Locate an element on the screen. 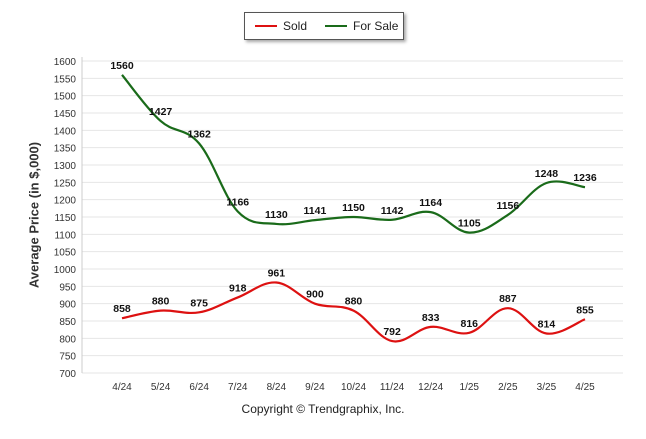  y-tick-label: 800 is located at coordinates (67, 339).